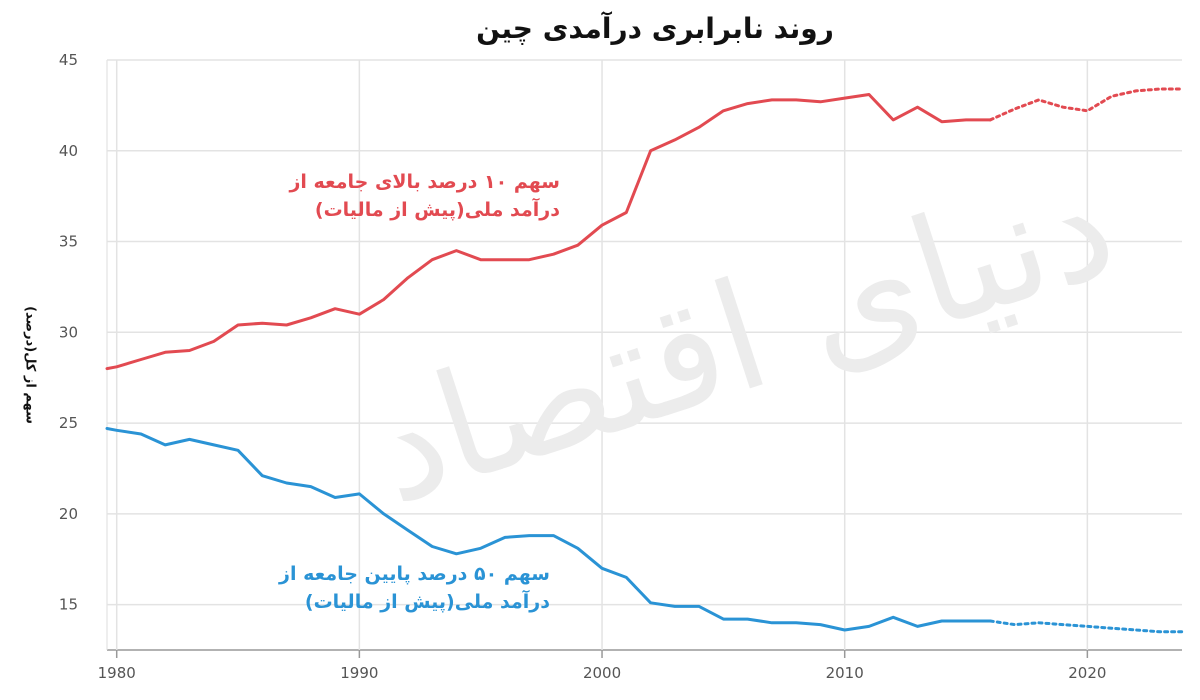 The height and width of the screenshot is (700, 1200). I want to click on y-tick-label-40: 40, so click(68, 151).